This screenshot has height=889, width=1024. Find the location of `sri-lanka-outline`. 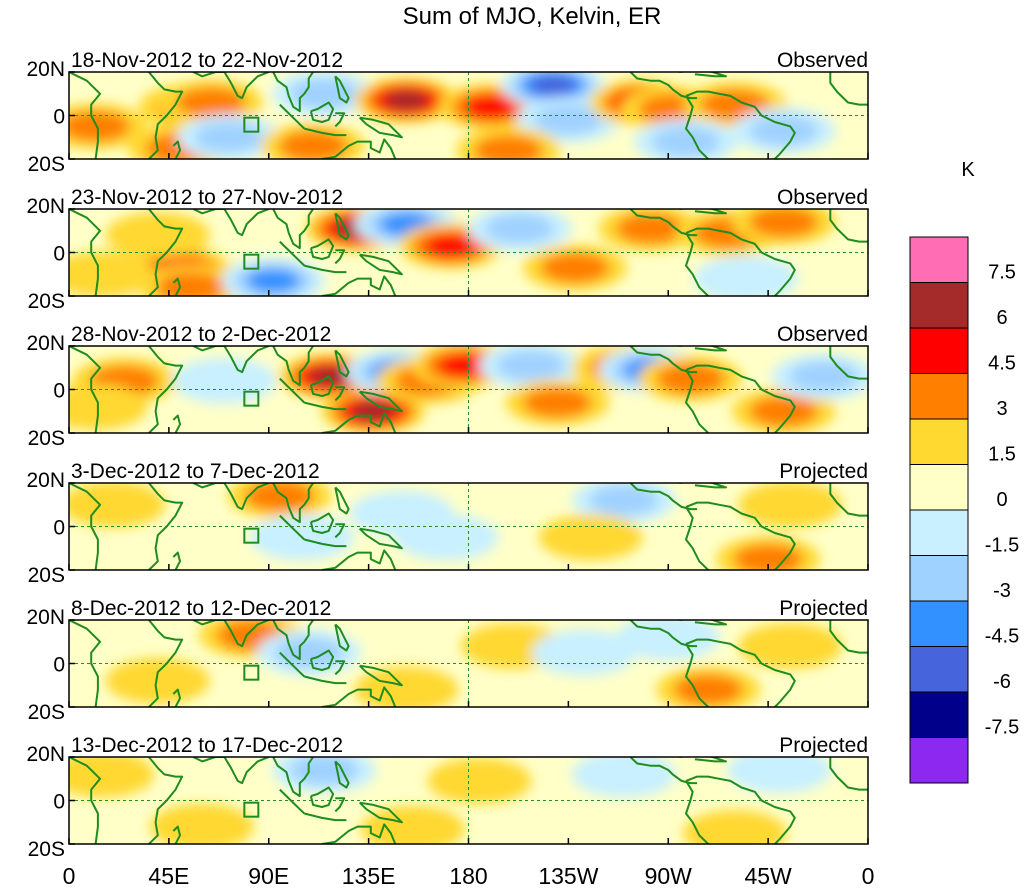

sri-lanka-outline is located at coordinates (251, 261).